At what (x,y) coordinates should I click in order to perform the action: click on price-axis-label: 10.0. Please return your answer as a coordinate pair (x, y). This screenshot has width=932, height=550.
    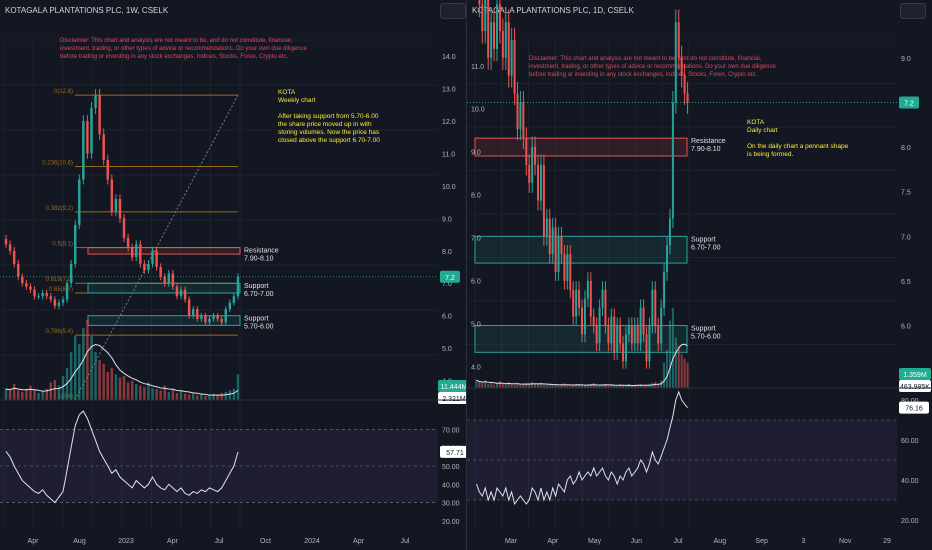
    Looking at the image, I should click on (449, 187).